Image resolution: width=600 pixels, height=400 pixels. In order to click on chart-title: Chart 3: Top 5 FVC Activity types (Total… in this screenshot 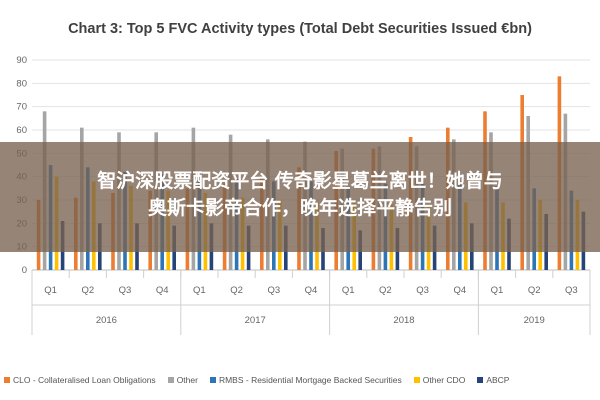, I will do `click(300, 29)`.